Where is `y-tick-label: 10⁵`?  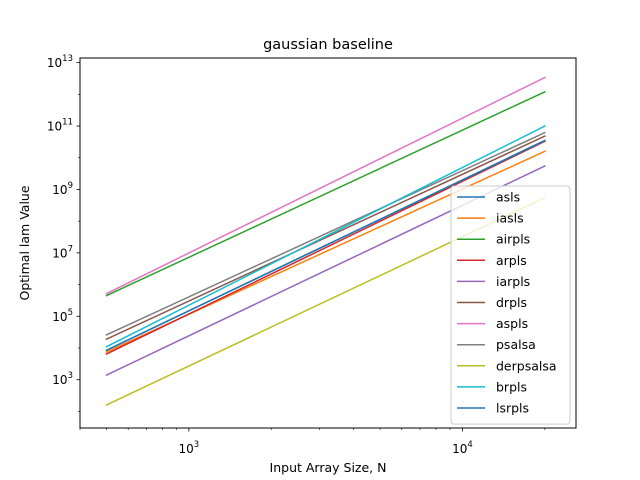
y-tick-label: 10⁵ is located at coordinates (62, 316).